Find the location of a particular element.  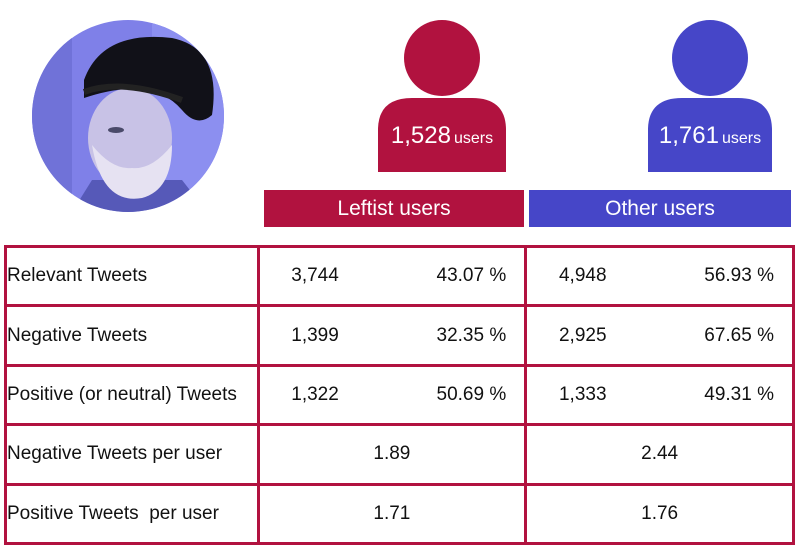

row-label: Negative Tweets per user is located at coordinates (132, 454).